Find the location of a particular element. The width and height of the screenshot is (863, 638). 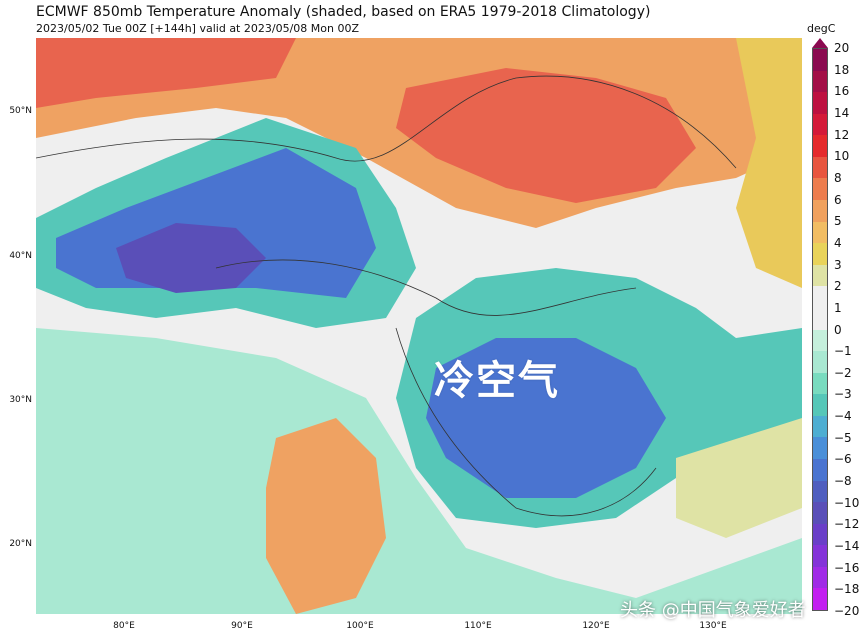

lat-label-40: 40°N is located at coordinates (20, 256).